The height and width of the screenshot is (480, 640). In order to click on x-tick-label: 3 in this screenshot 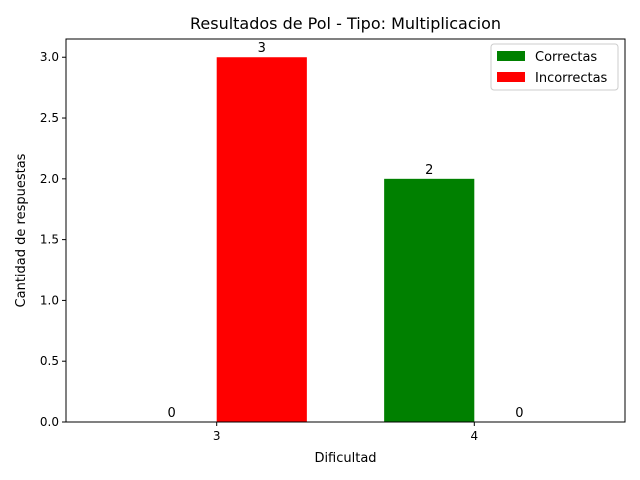, I will do `click(217, 436)`.